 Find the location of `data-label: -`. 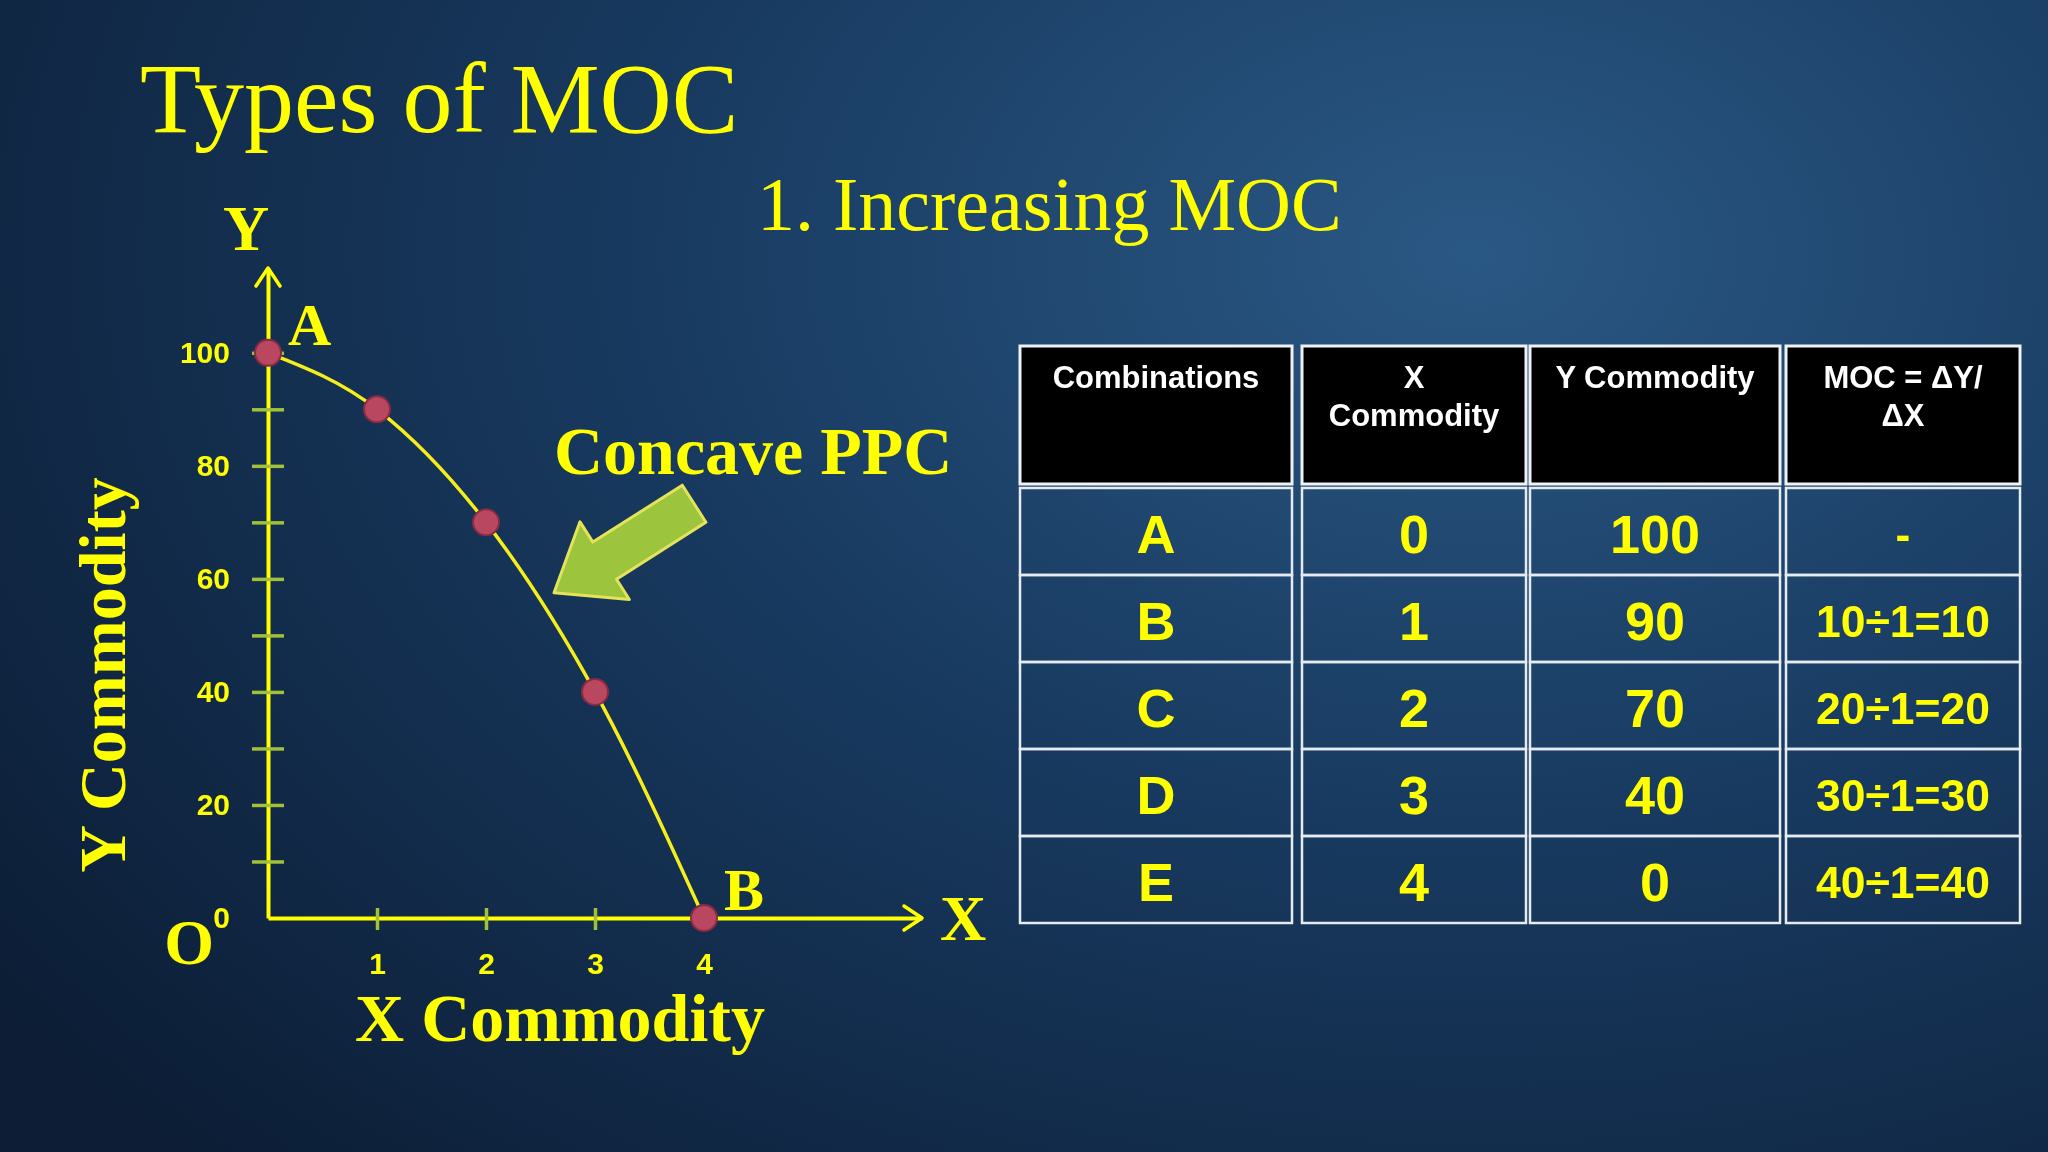

data-label: - is located at coordinates (1903, 533).